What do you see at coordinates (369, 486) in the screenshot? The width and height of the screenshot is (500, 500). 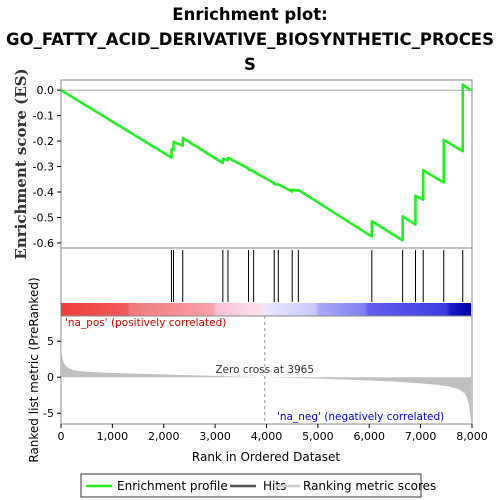 I see `legend-label-metric: Ranking metric scores` at bounding box center [369, 486].